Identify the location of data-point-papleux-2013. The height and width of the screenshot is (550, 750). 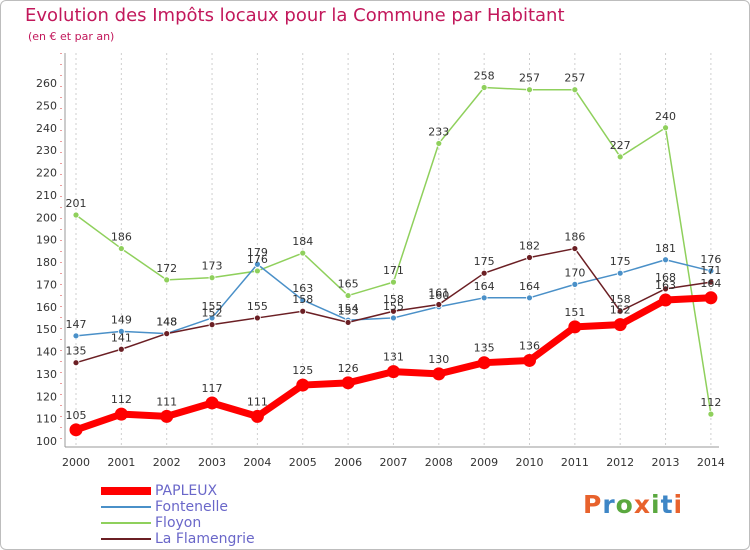
(666, 300).